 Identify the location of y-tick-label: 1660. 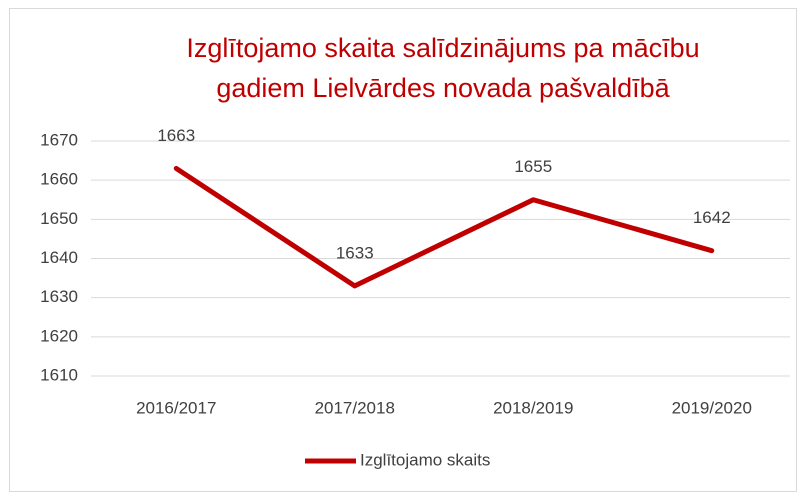
(59, 179).